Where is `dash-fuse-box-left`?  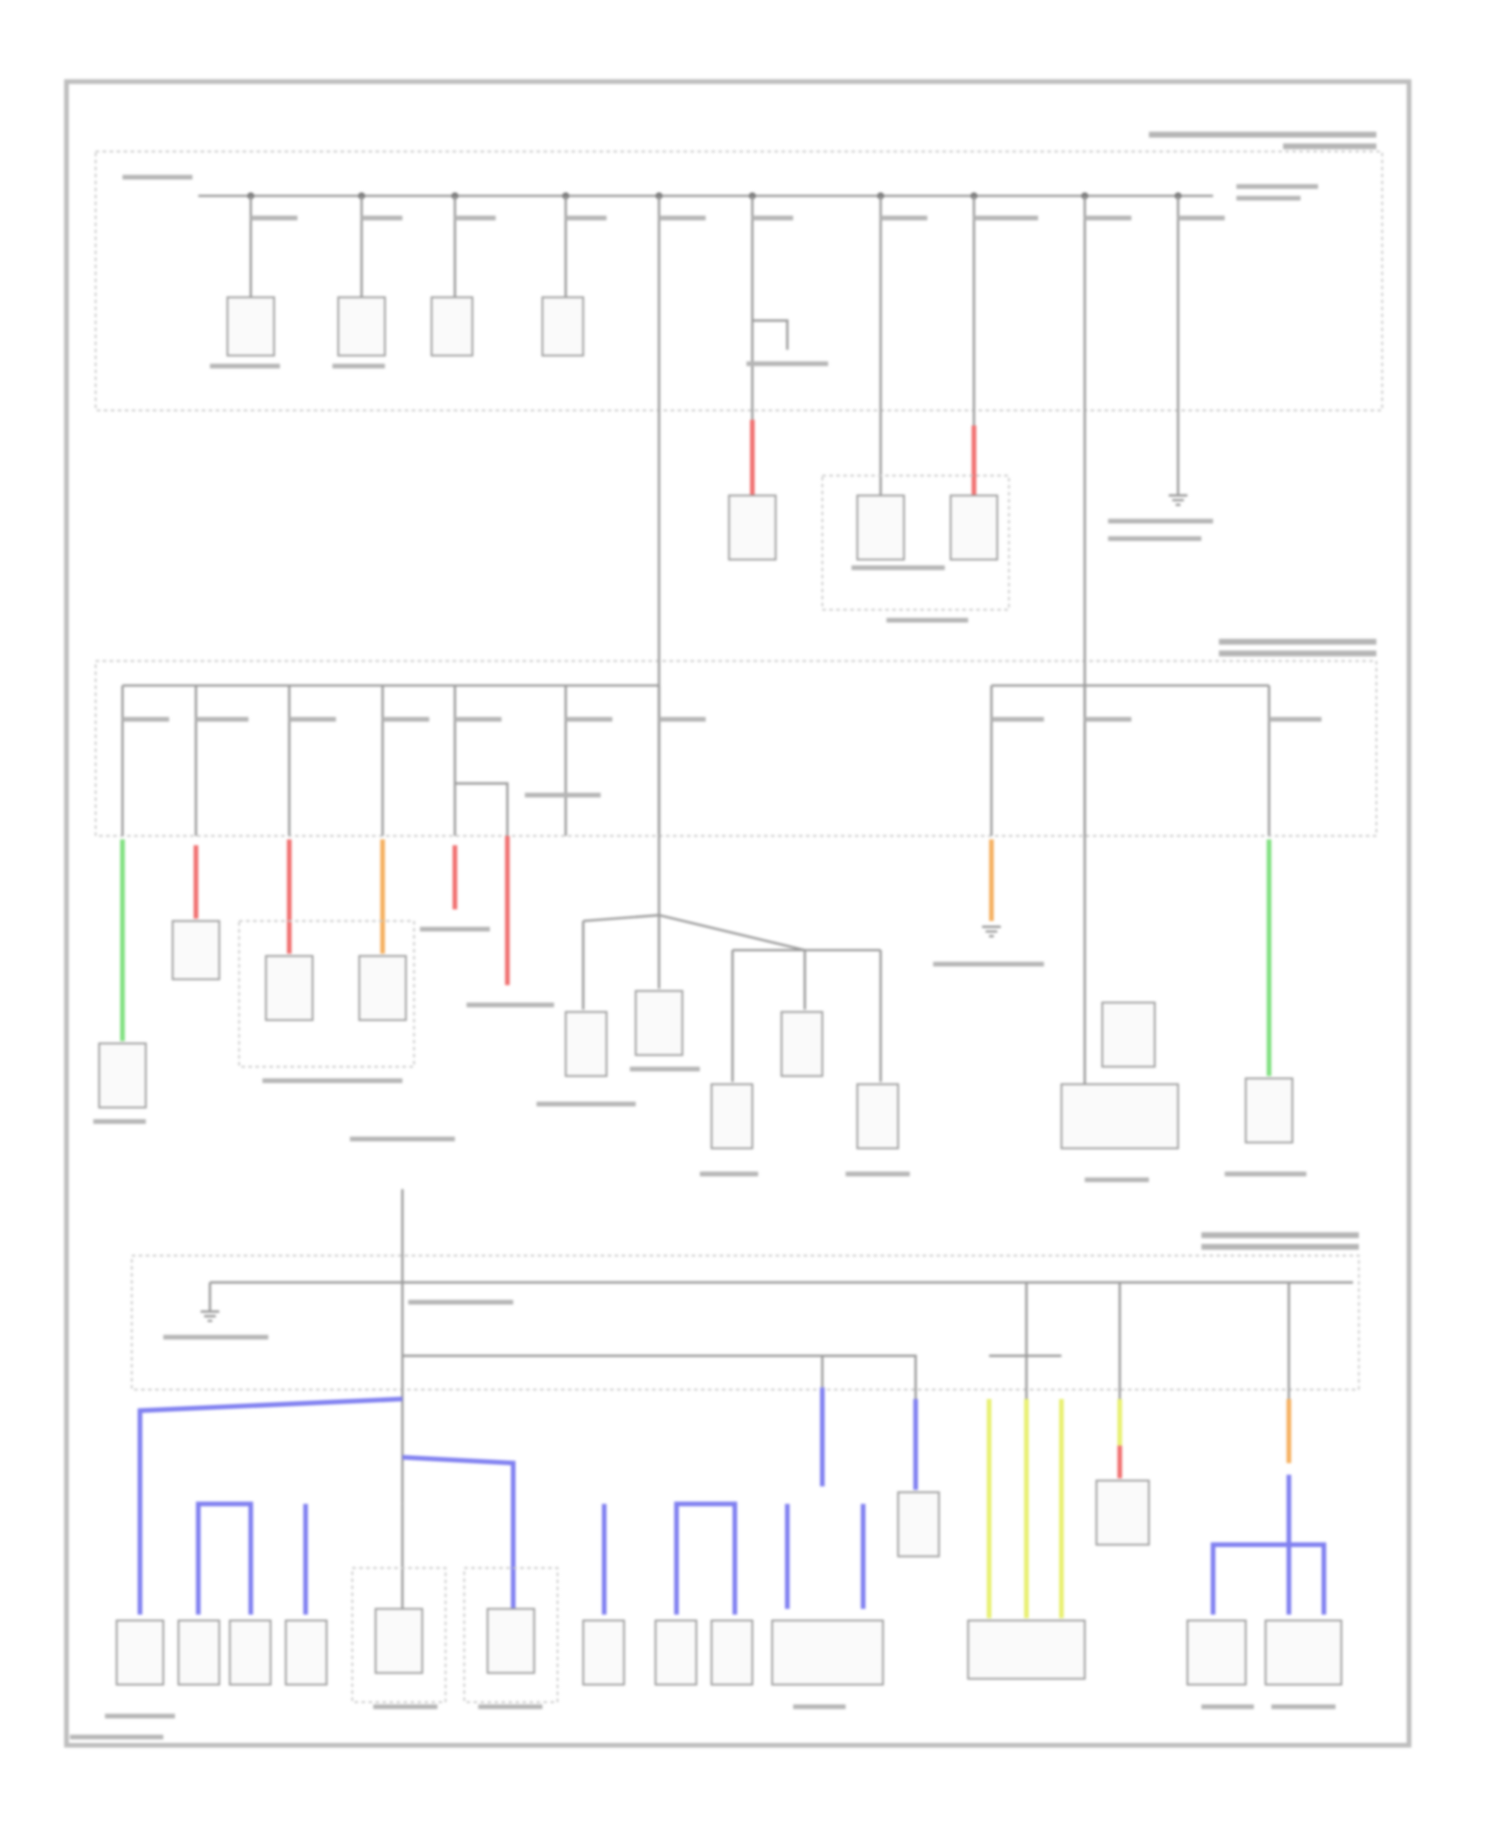 dash-fuse-box-left is located at coordinates (736, 748).